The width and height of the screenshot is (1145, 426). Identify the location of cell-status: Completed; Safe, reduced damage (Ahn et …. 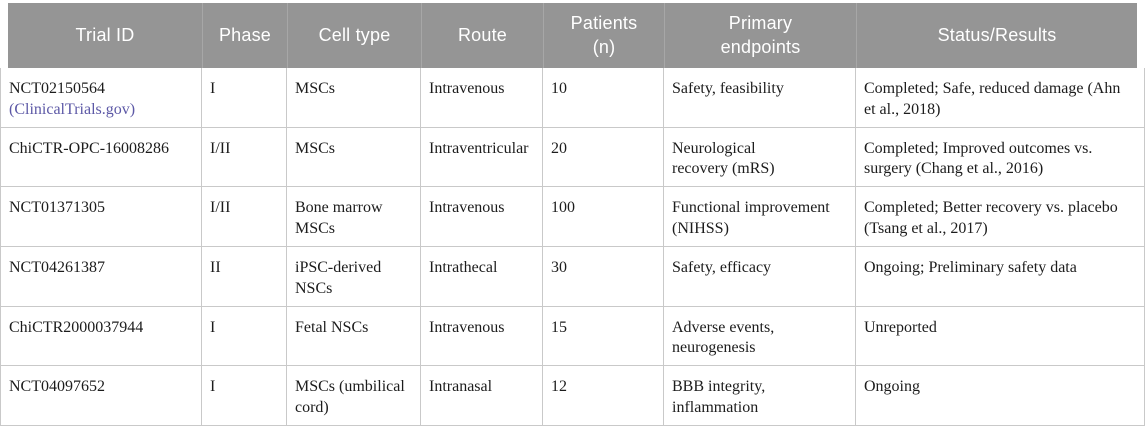
(1000, 97).